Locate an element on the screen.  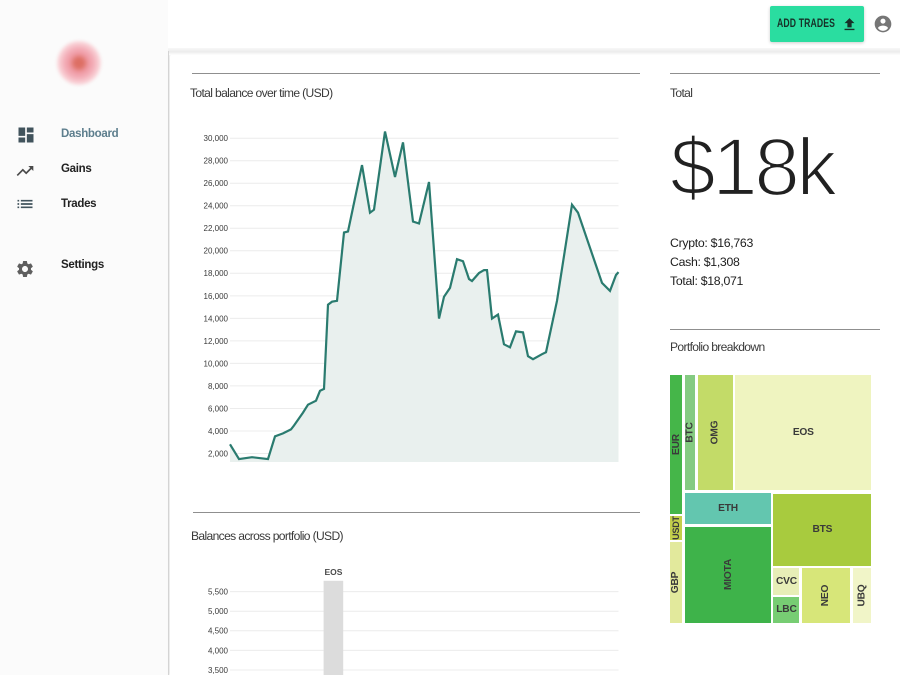
svg-text: 5,000 is located at coordinates (218, 611).